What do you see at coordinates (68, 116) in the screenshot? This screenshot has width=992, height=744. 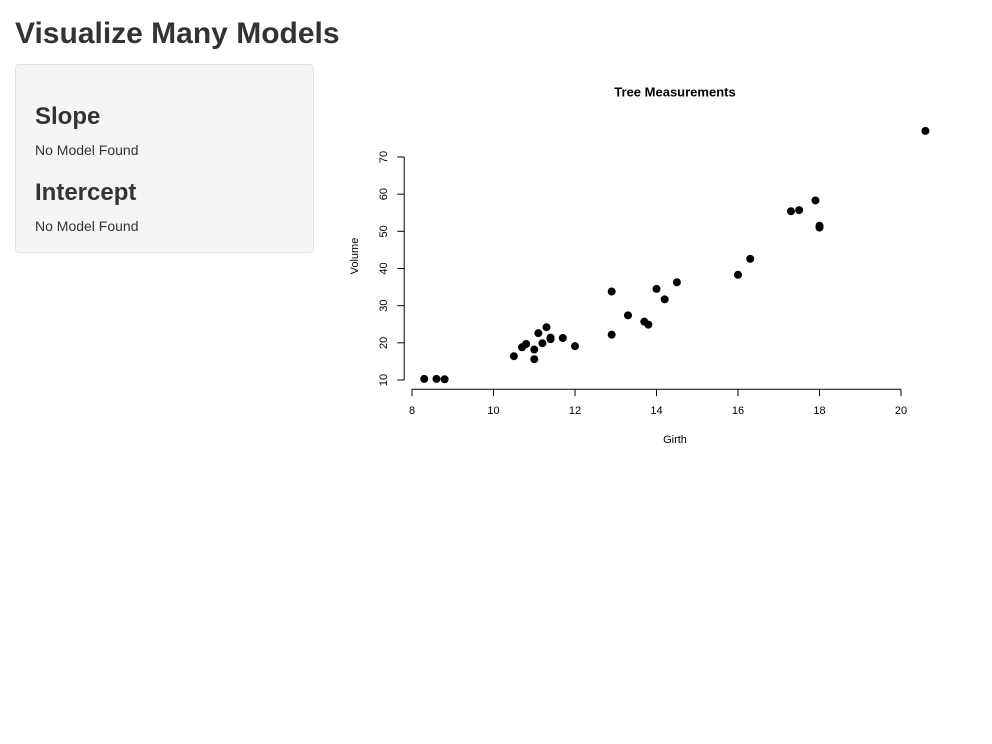 I see `section-heading: Slope` at bounding box center [68, 116].